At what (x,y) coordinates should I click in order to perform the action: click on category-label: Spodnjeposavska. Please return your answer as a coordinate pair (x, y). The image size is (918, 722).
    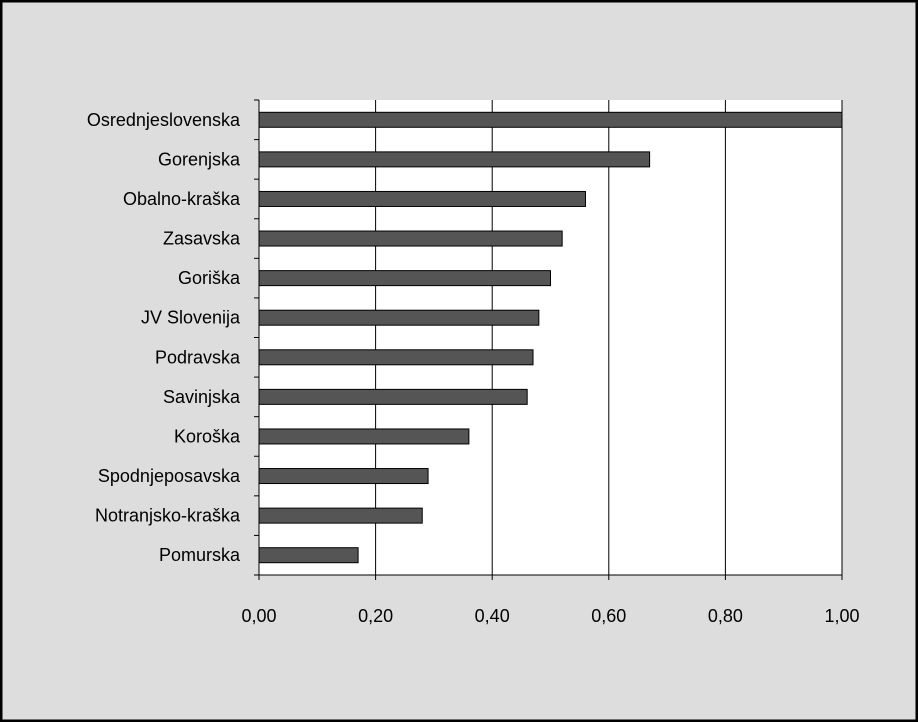
    Looking at the image, I should click on (169, 476).